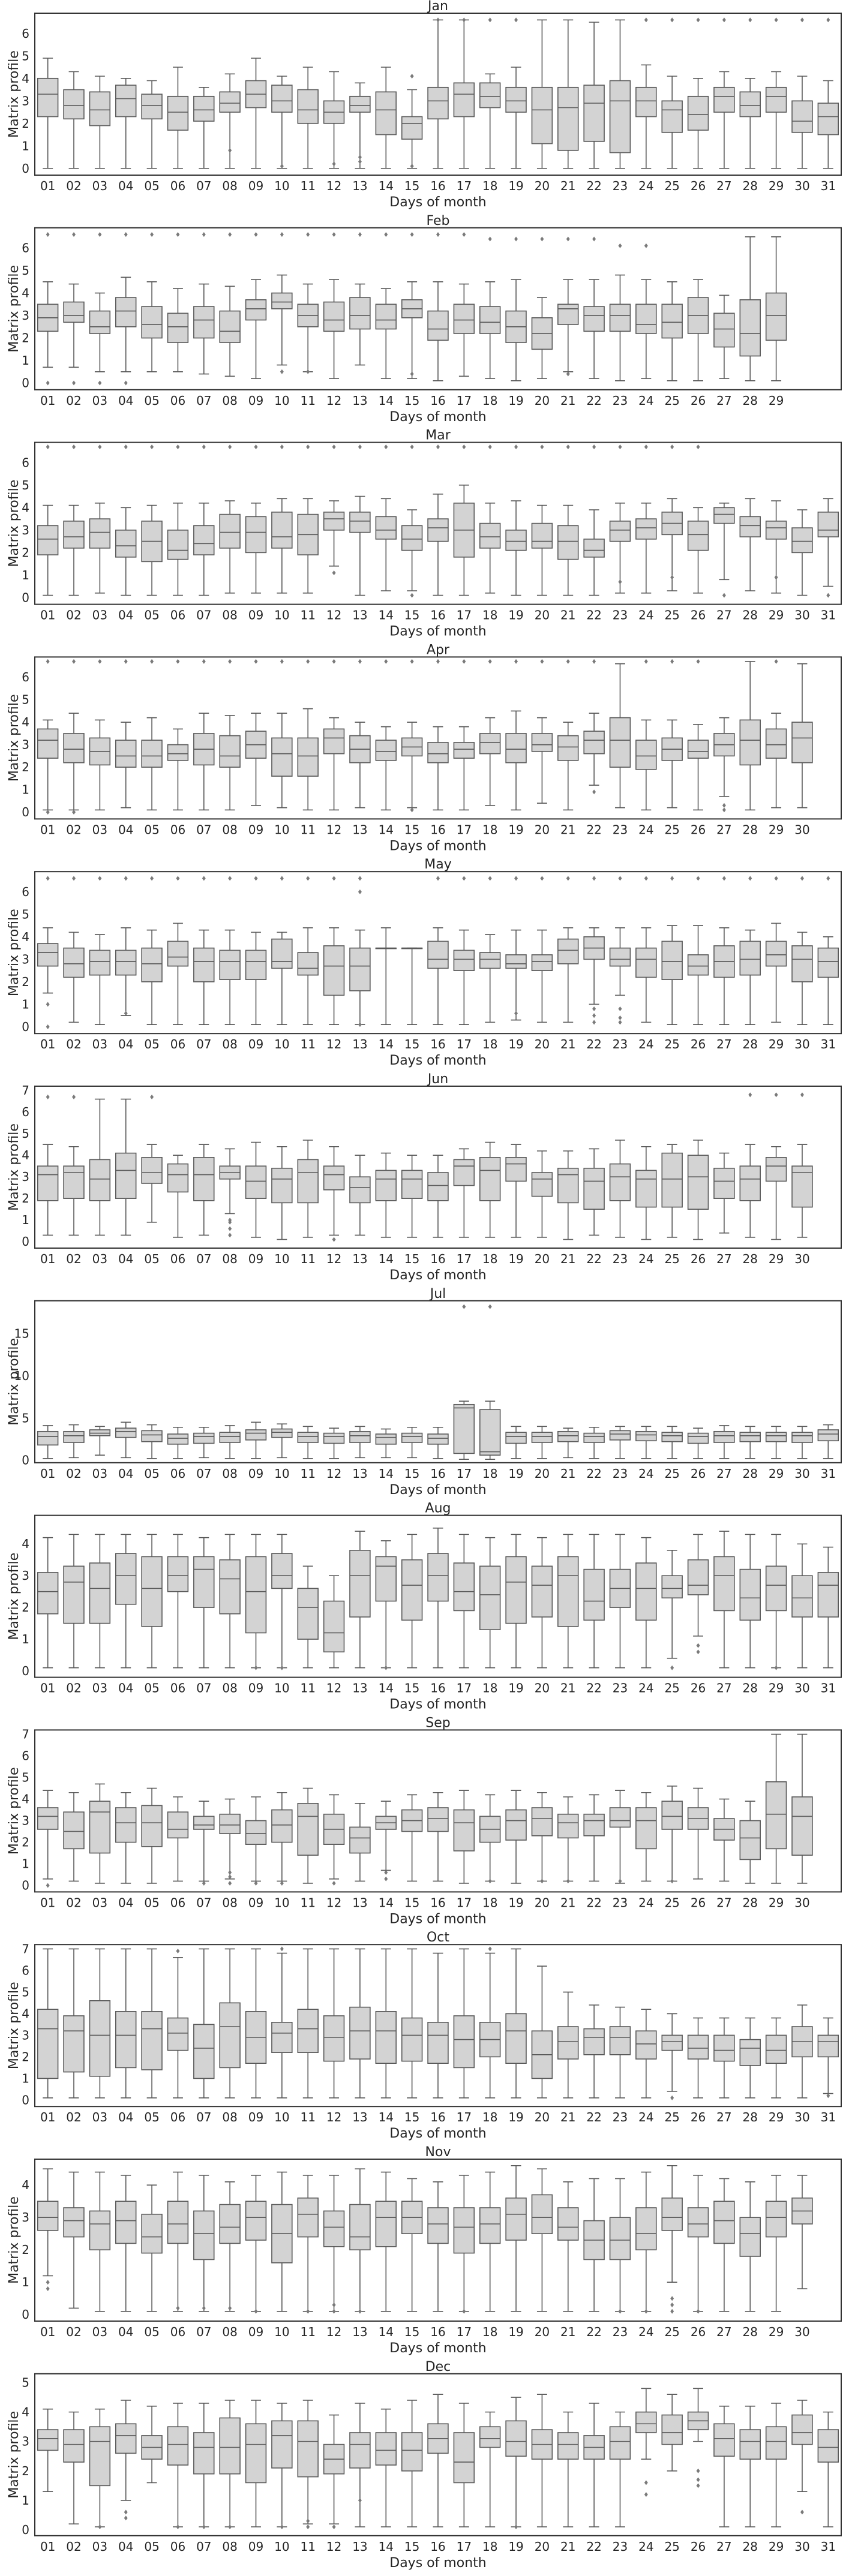 This screenshot has width=849, height=2576. I want to click on x-tick-label: 11, so click(307, 1044).